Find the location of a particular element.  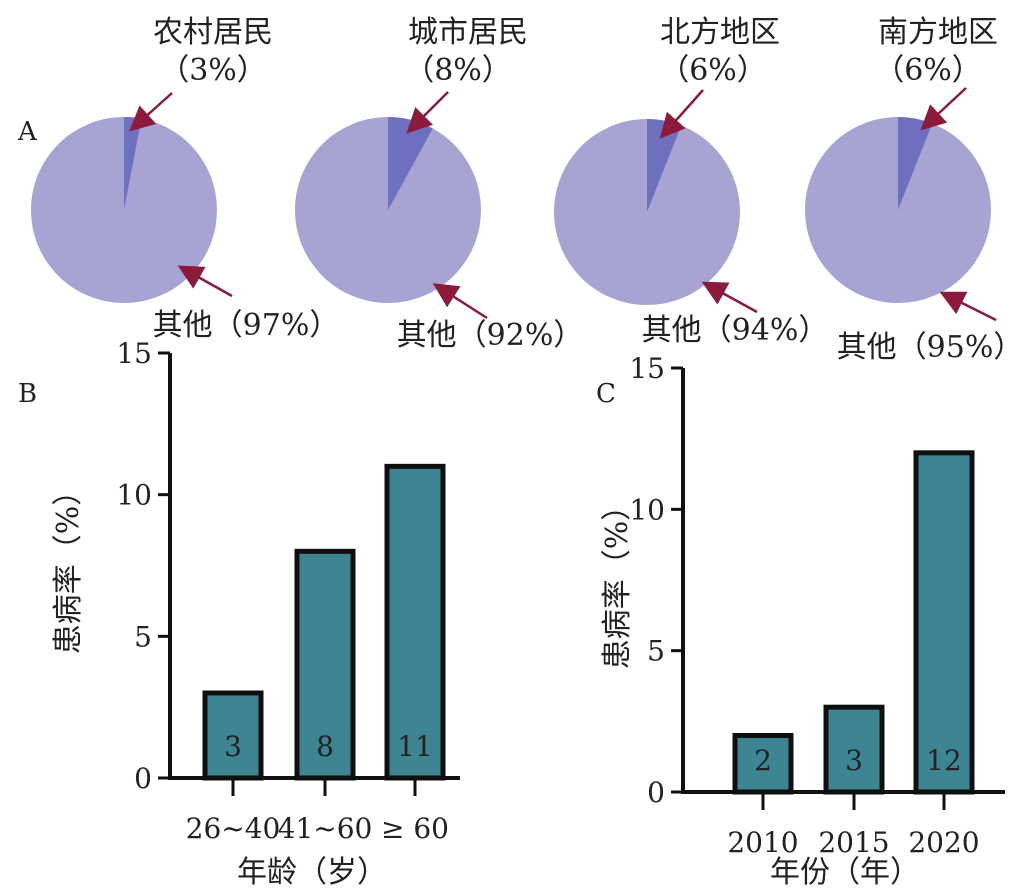

bar-data-label: 8 is located at coordinates (325, 746).